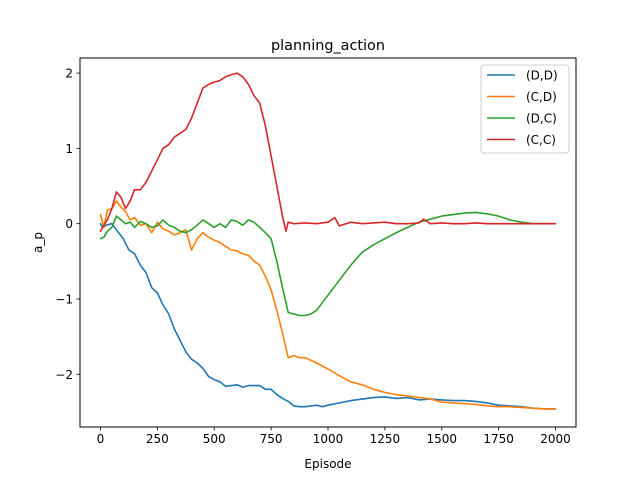 This screenshot has height=484, width=640. I want to click on x-tick-label: 1500, so click(441, 439).